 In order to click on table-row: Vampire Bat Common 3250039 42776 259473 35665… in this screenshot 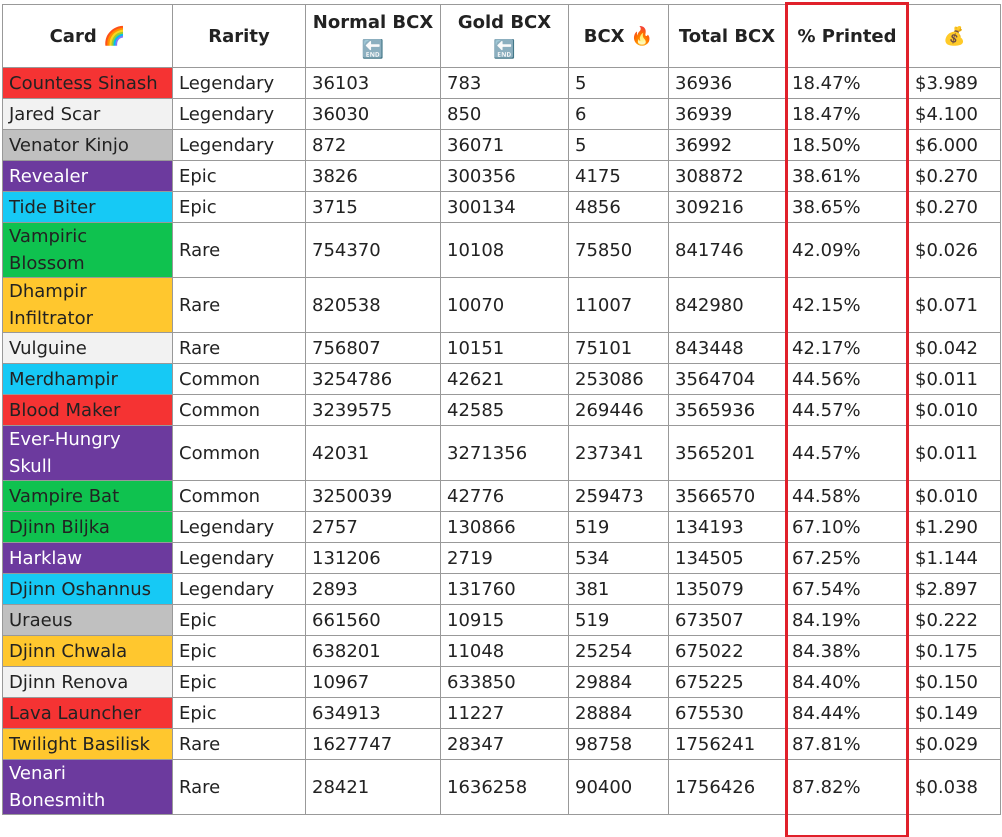, I will do `click(501, 496)`.